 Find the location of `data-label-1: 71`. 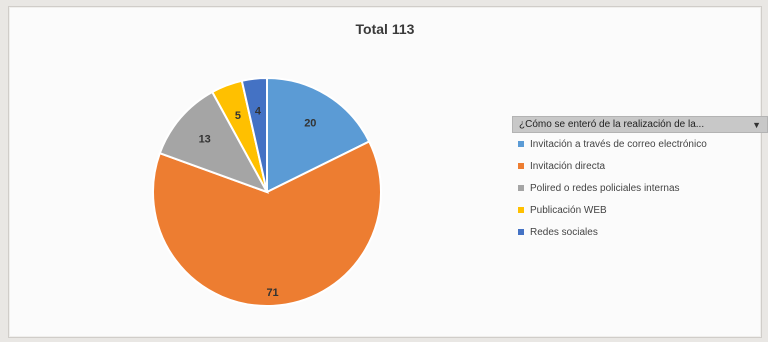

data-label-1: 71 is located at coordinates (272, 293).